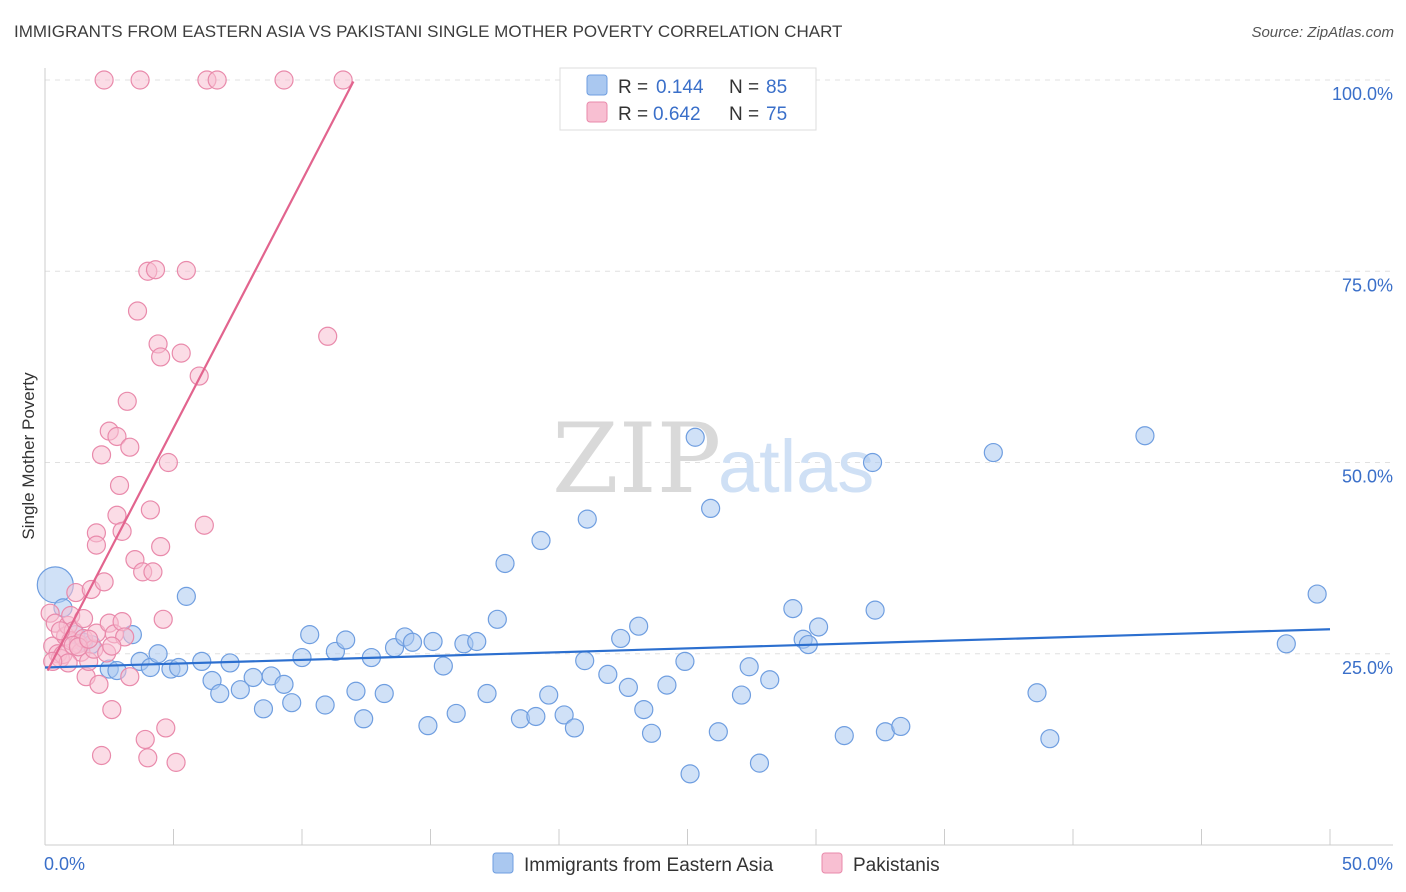 This screenshot has height=892, width=1406. What do you see at coordinates (796, 466) in the screenshot?
I see `watermark-atlas: atlas` at bounding box center [796, 466].